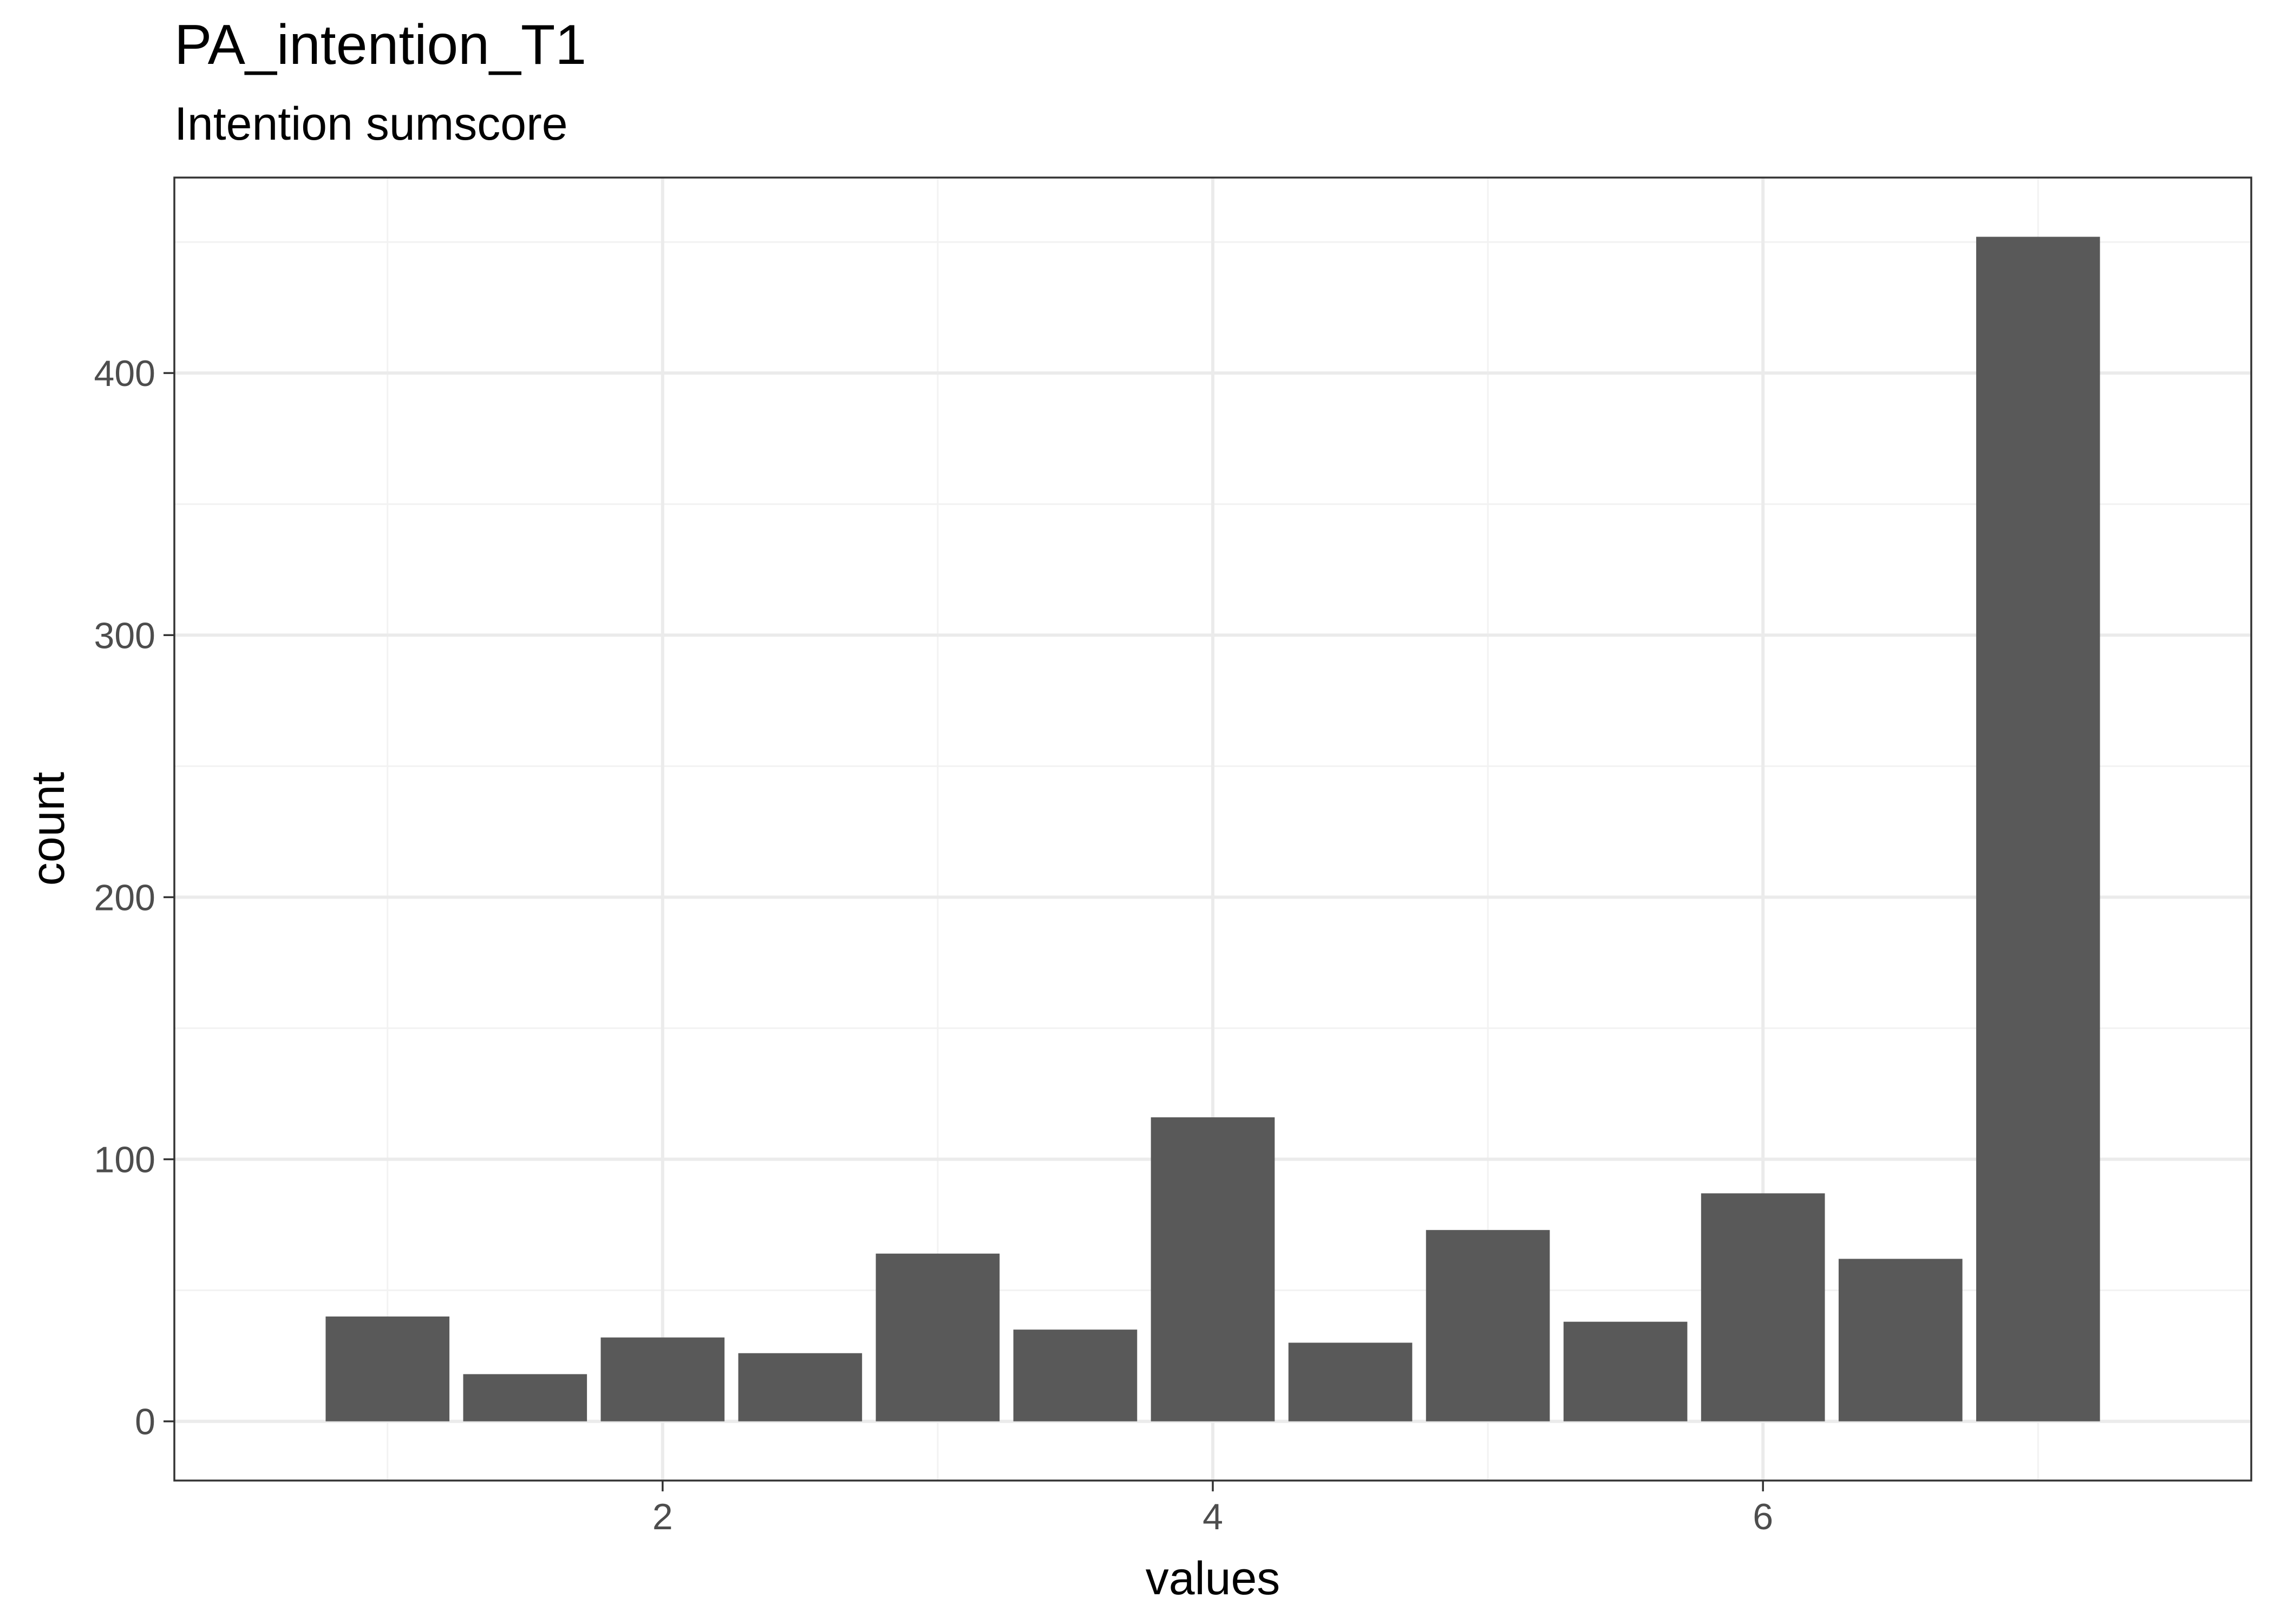 This screenshot has height=1624, width=2274. What do you see at coordinates (125, 635) in the screenshot?
I see `y-tick-label: 300` at bounding box center [125, 635].